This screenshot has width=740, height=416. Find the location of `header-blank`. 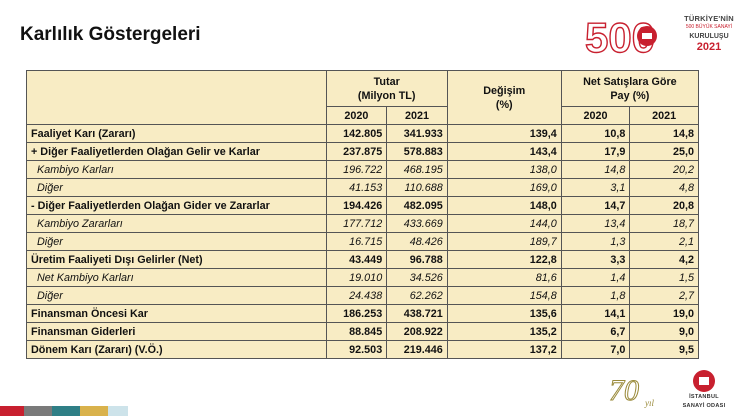

header-blank is located at coordinates (176, 97).